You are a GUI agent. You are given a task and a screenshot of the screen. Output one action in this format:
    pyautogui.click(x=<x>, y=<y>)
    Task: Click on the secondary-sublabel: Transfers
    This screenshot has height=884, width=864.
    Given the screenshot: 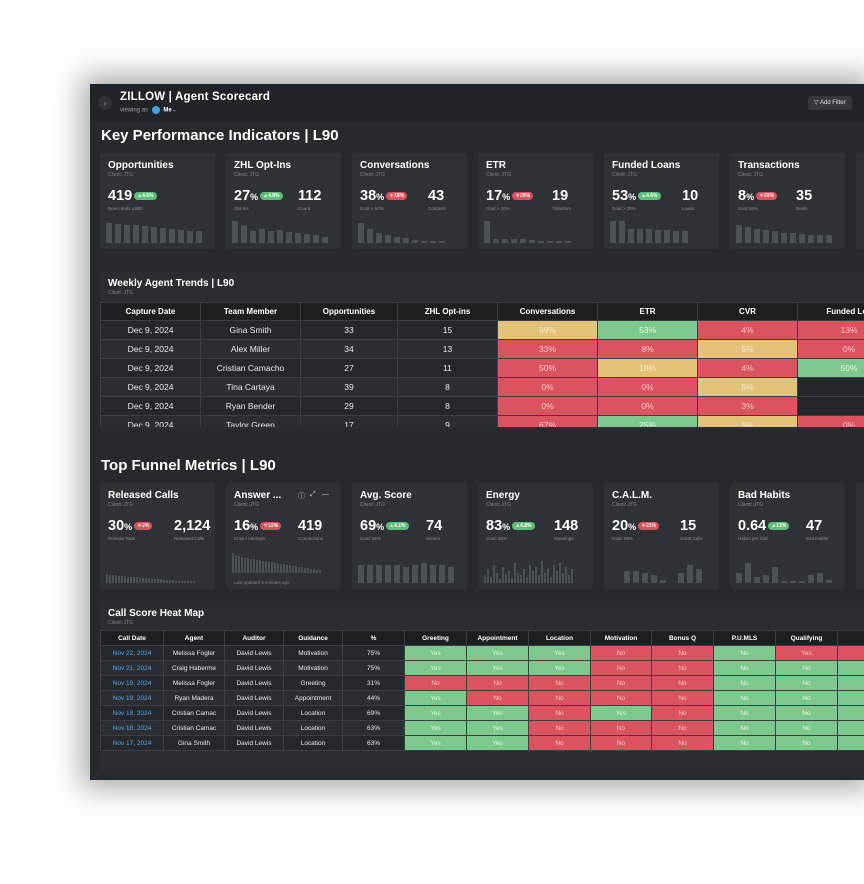 What is the action you would take?
    pyautogui.click(x=561, y=208)
    